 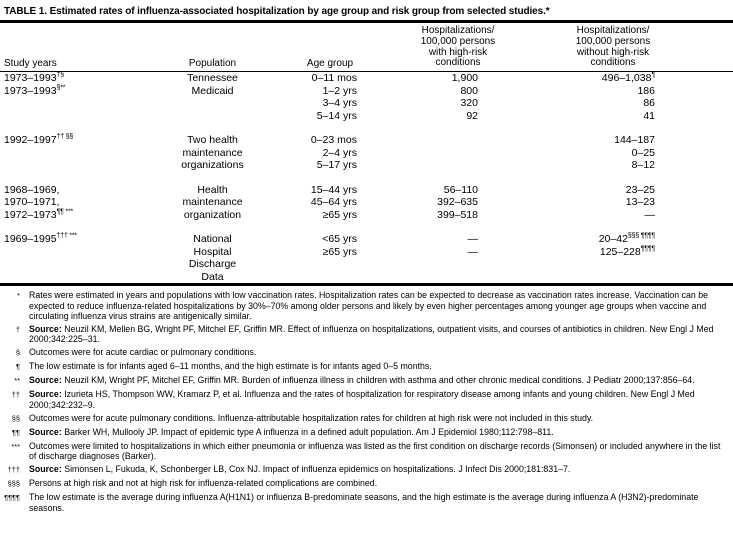 I want to click on cell-population: Discharge, so click(x=212, y=264).